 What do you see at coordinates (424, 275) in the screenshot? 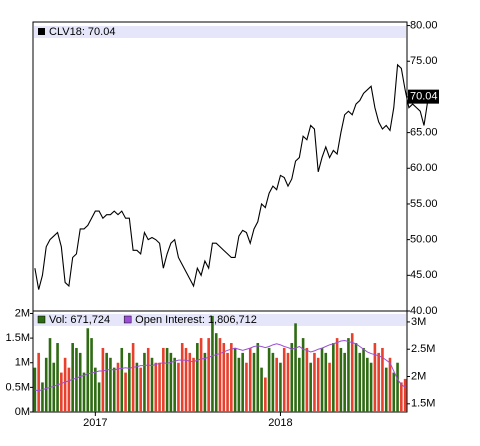
I see `y-tick-label: 45.00` at bounding box center [424, 275].